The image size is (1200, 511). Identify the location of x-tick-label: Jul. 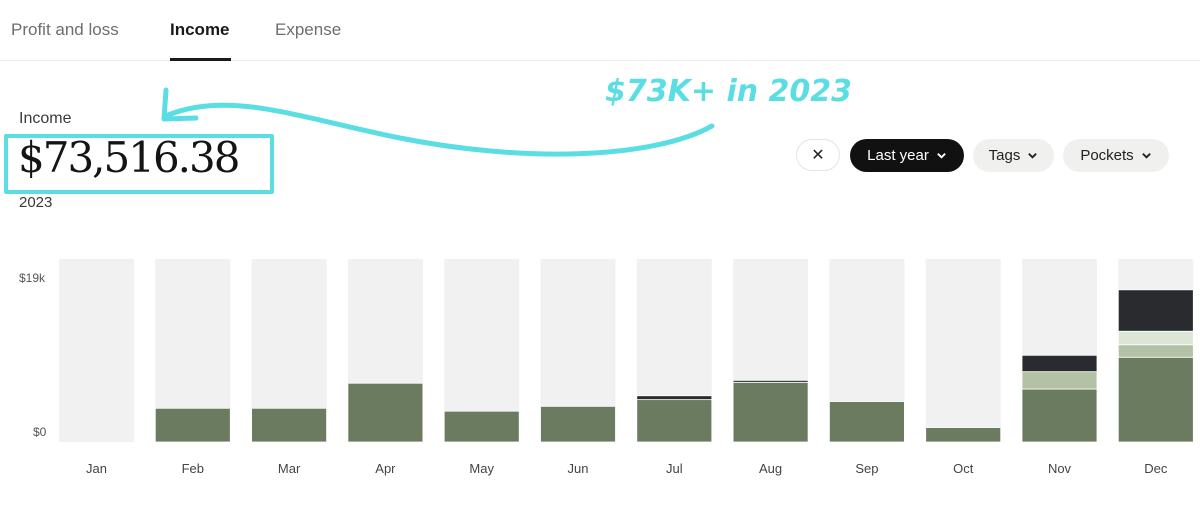
(674, 468).